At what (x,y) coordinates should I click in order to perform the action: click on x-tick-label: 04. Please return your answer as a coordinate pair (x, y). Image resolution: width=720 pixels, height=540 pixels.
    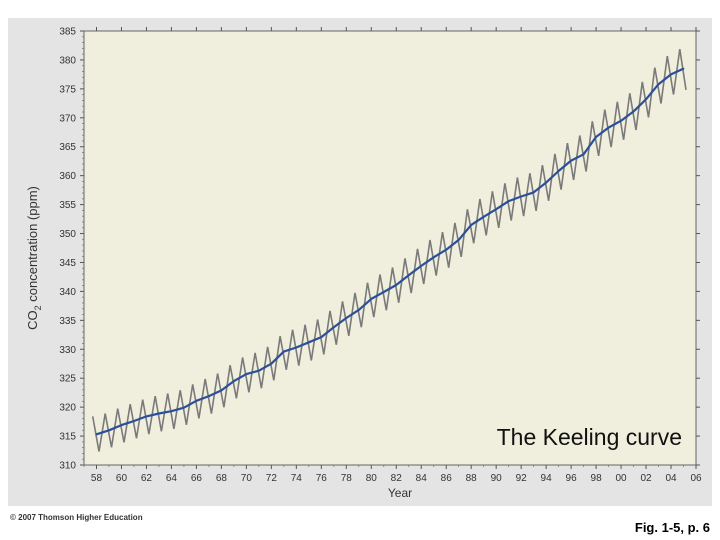
    Looking at the image, I should click on (671, 478).